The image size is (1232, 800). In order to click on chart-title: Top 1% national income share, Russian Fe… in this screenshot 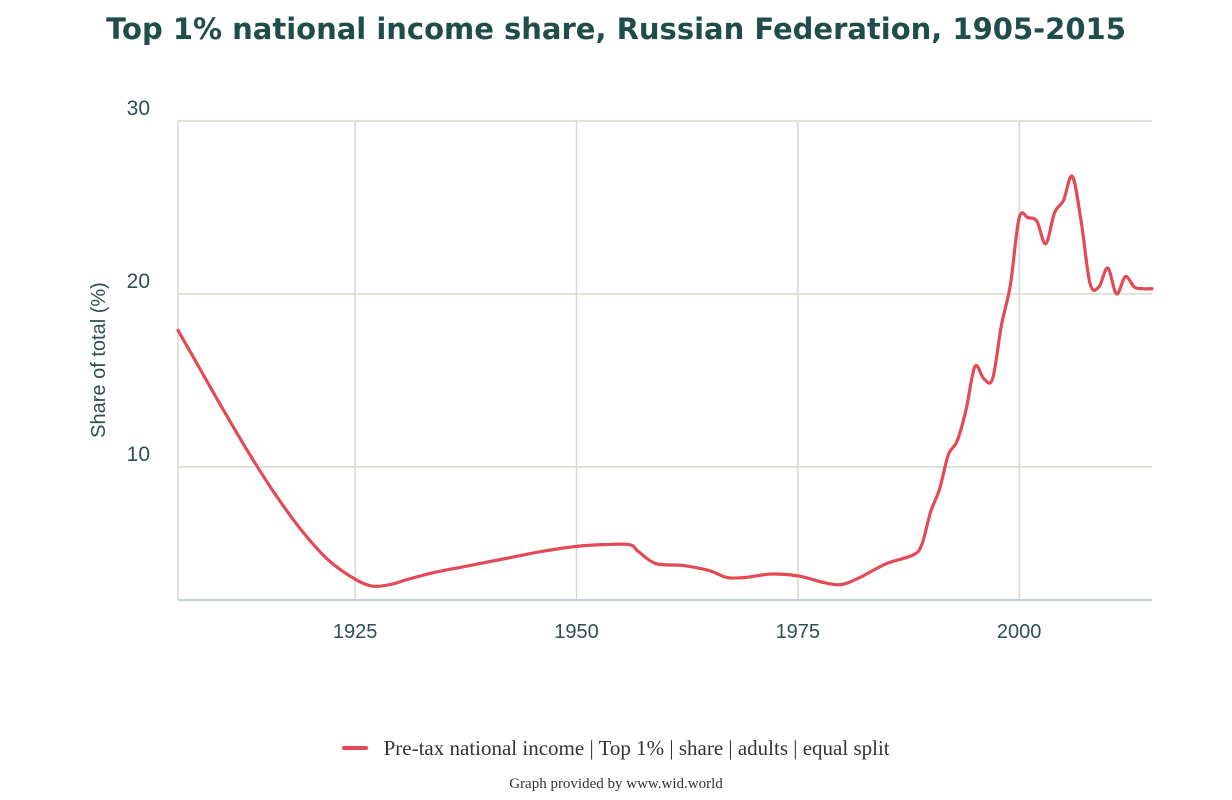, I will do `click(616, 29)`.